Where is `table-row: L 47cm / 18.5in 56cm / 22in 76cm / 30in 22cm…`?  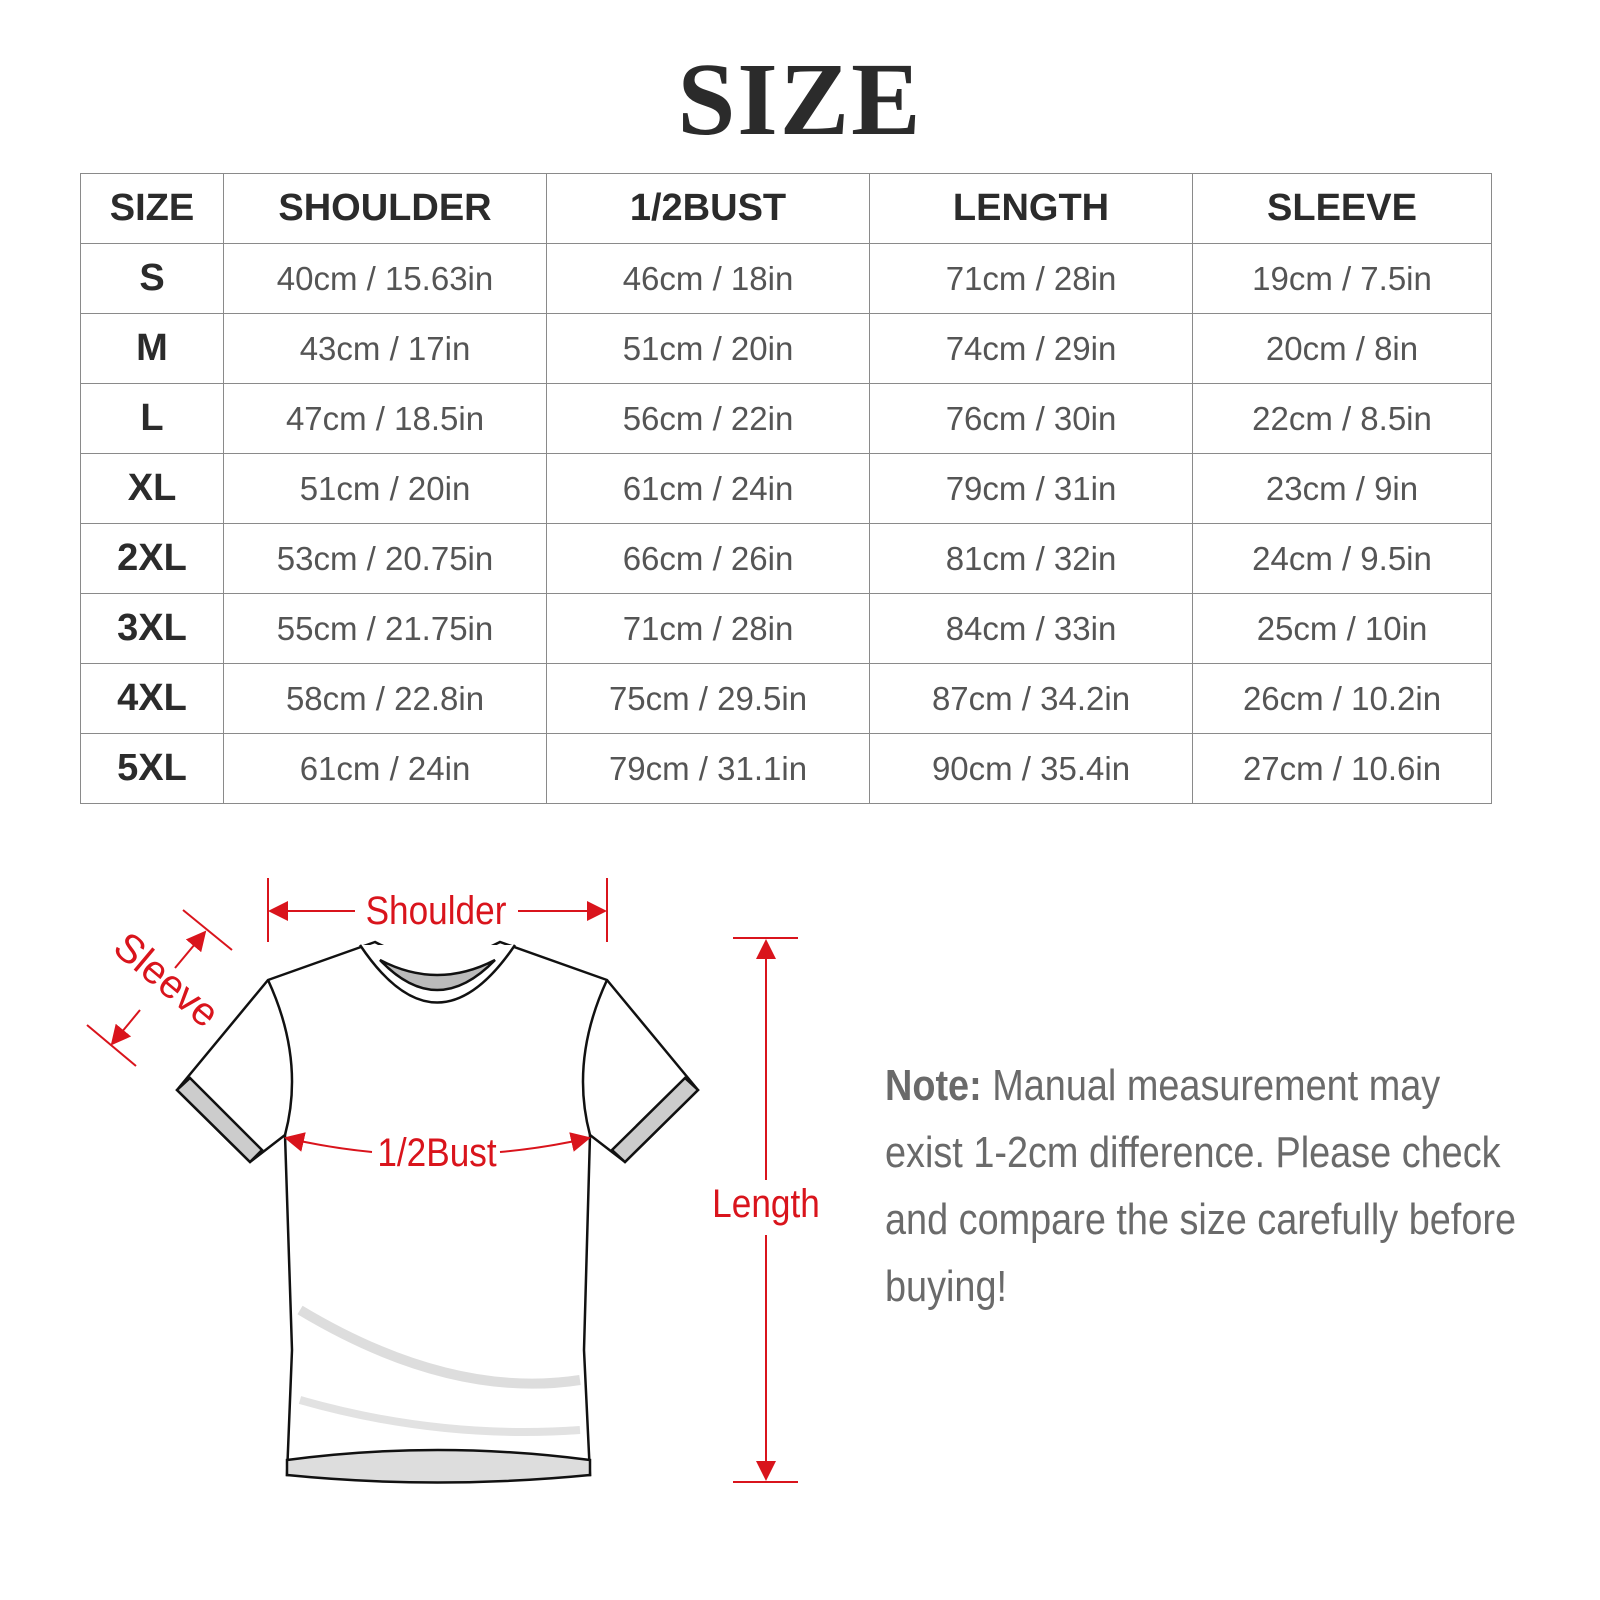 table-row: L 47cm / 18.5in 56cm / 22in 76cm / 30in 22cm… is located at coordinates (786, 418).